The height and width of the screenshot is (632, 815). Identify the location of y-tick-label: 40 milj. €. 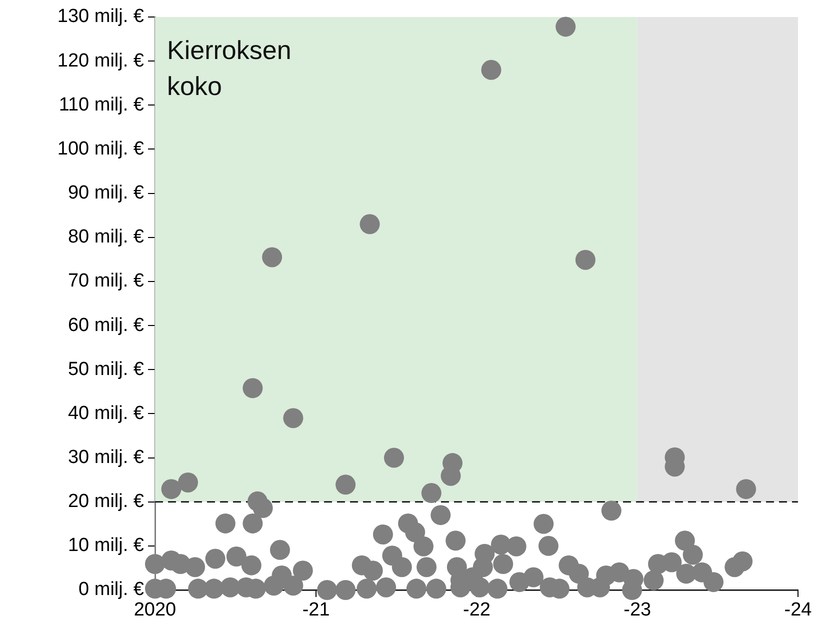
(106, 413).